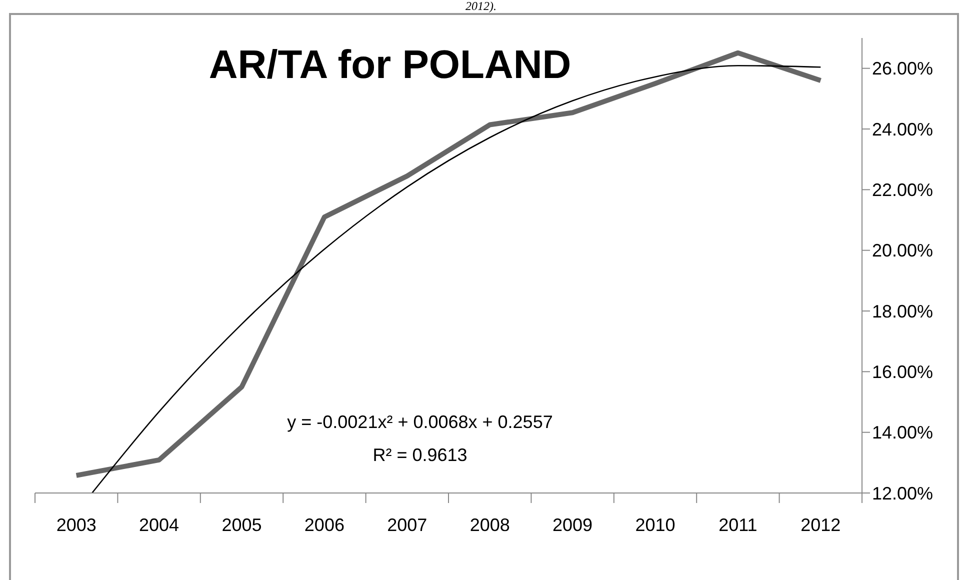  I want to click on annotation: y = -0.0021x² + 0.0068x + 0.2557, so click(420, 422).